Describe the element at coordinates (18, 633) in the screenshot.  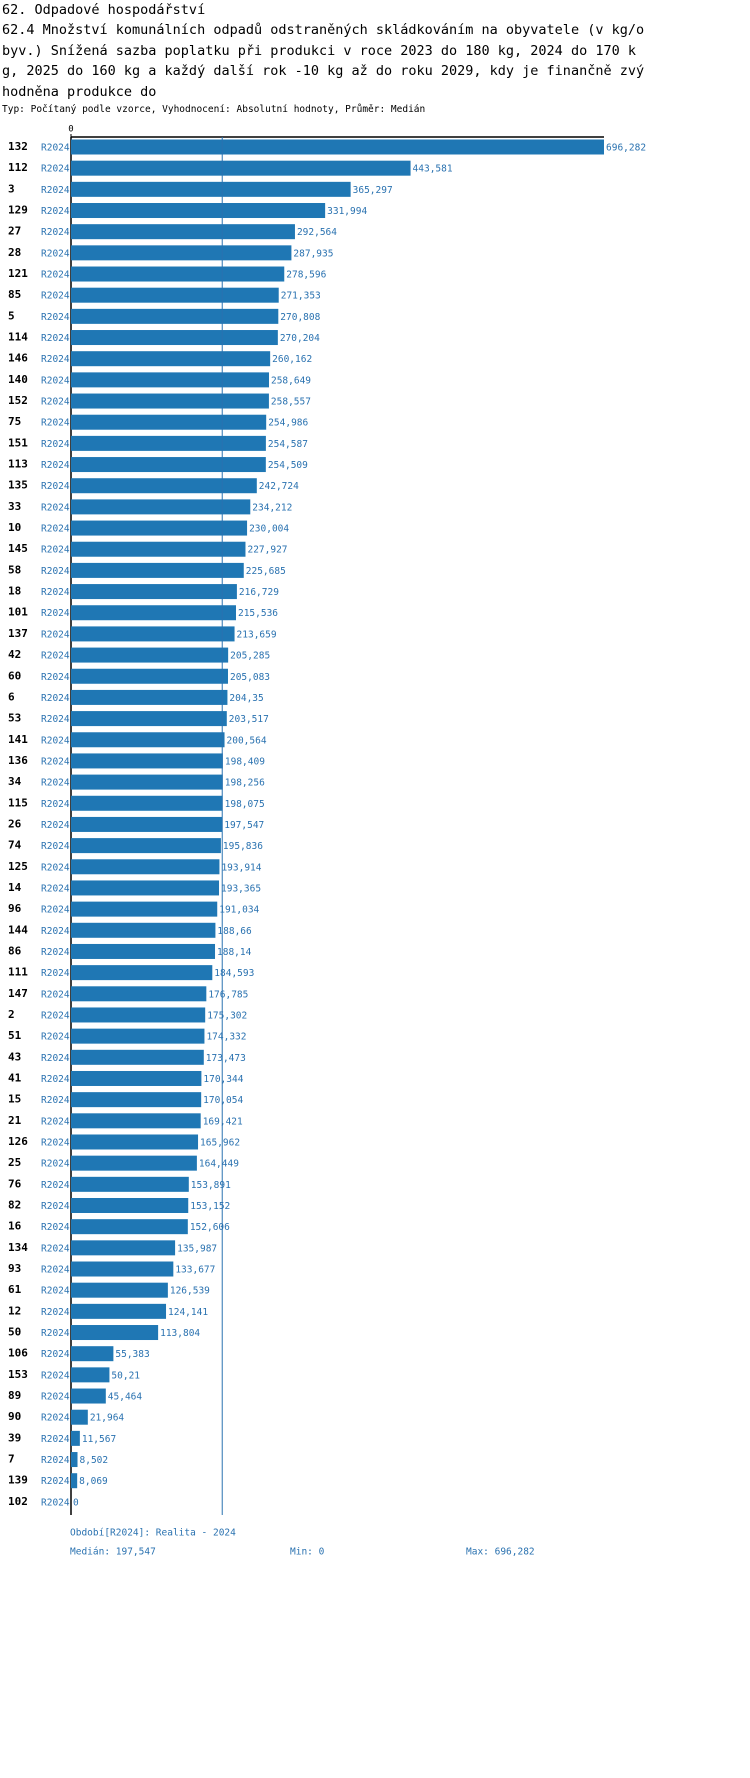
I see `category-label: 137` at that location.